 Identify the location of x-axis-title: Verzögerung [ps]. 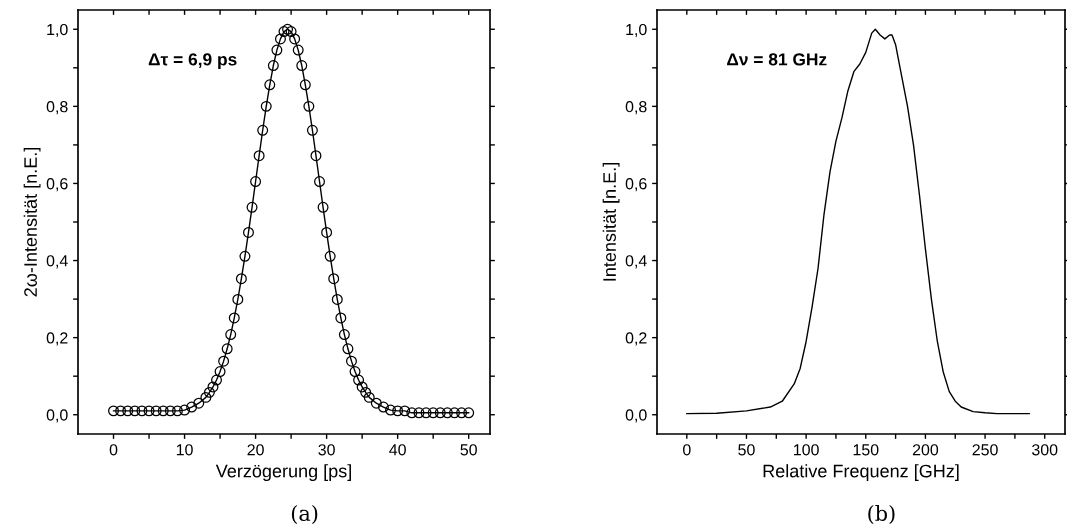
(283, 472).